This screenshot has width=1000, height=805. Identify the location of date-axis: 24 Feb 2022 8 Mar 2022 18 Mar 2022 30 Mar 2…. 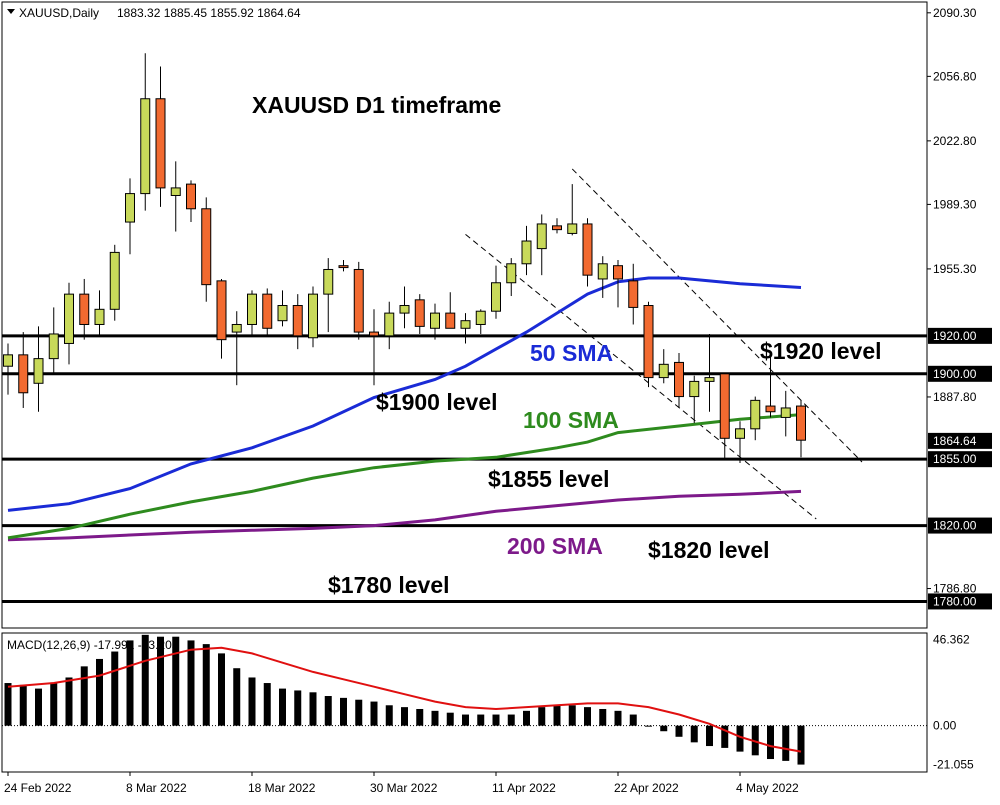
(401, 783).